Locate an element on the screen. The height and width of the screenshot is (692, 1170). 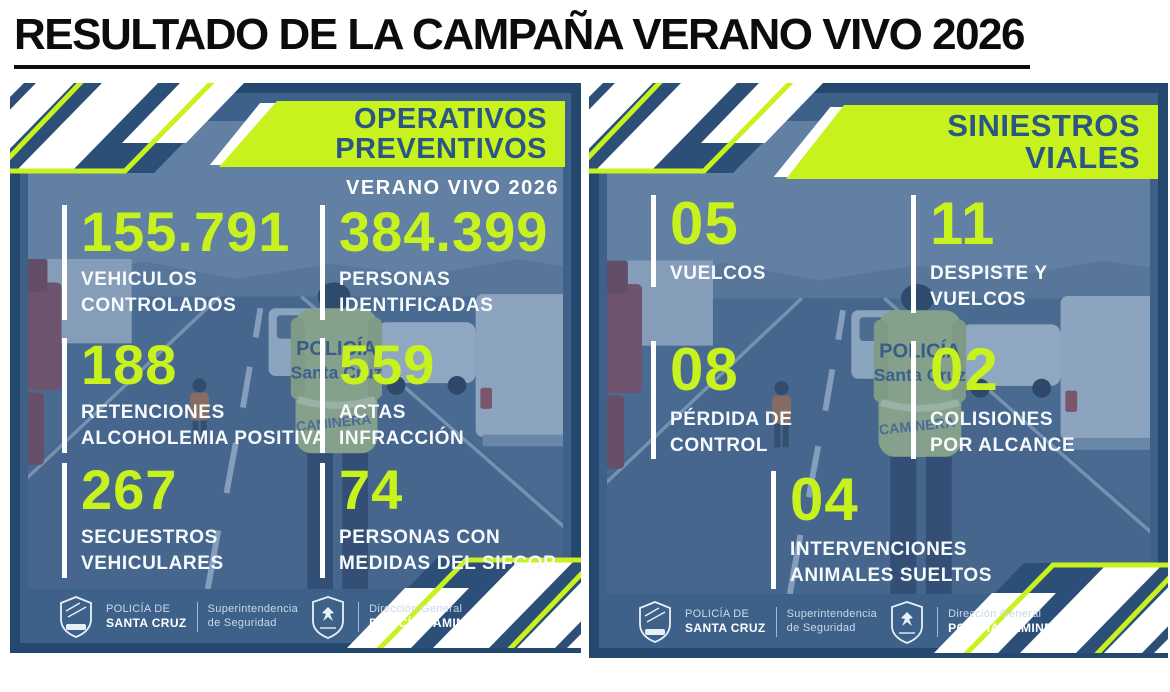
stat-value: 267 is located at coordinates (129, 489).